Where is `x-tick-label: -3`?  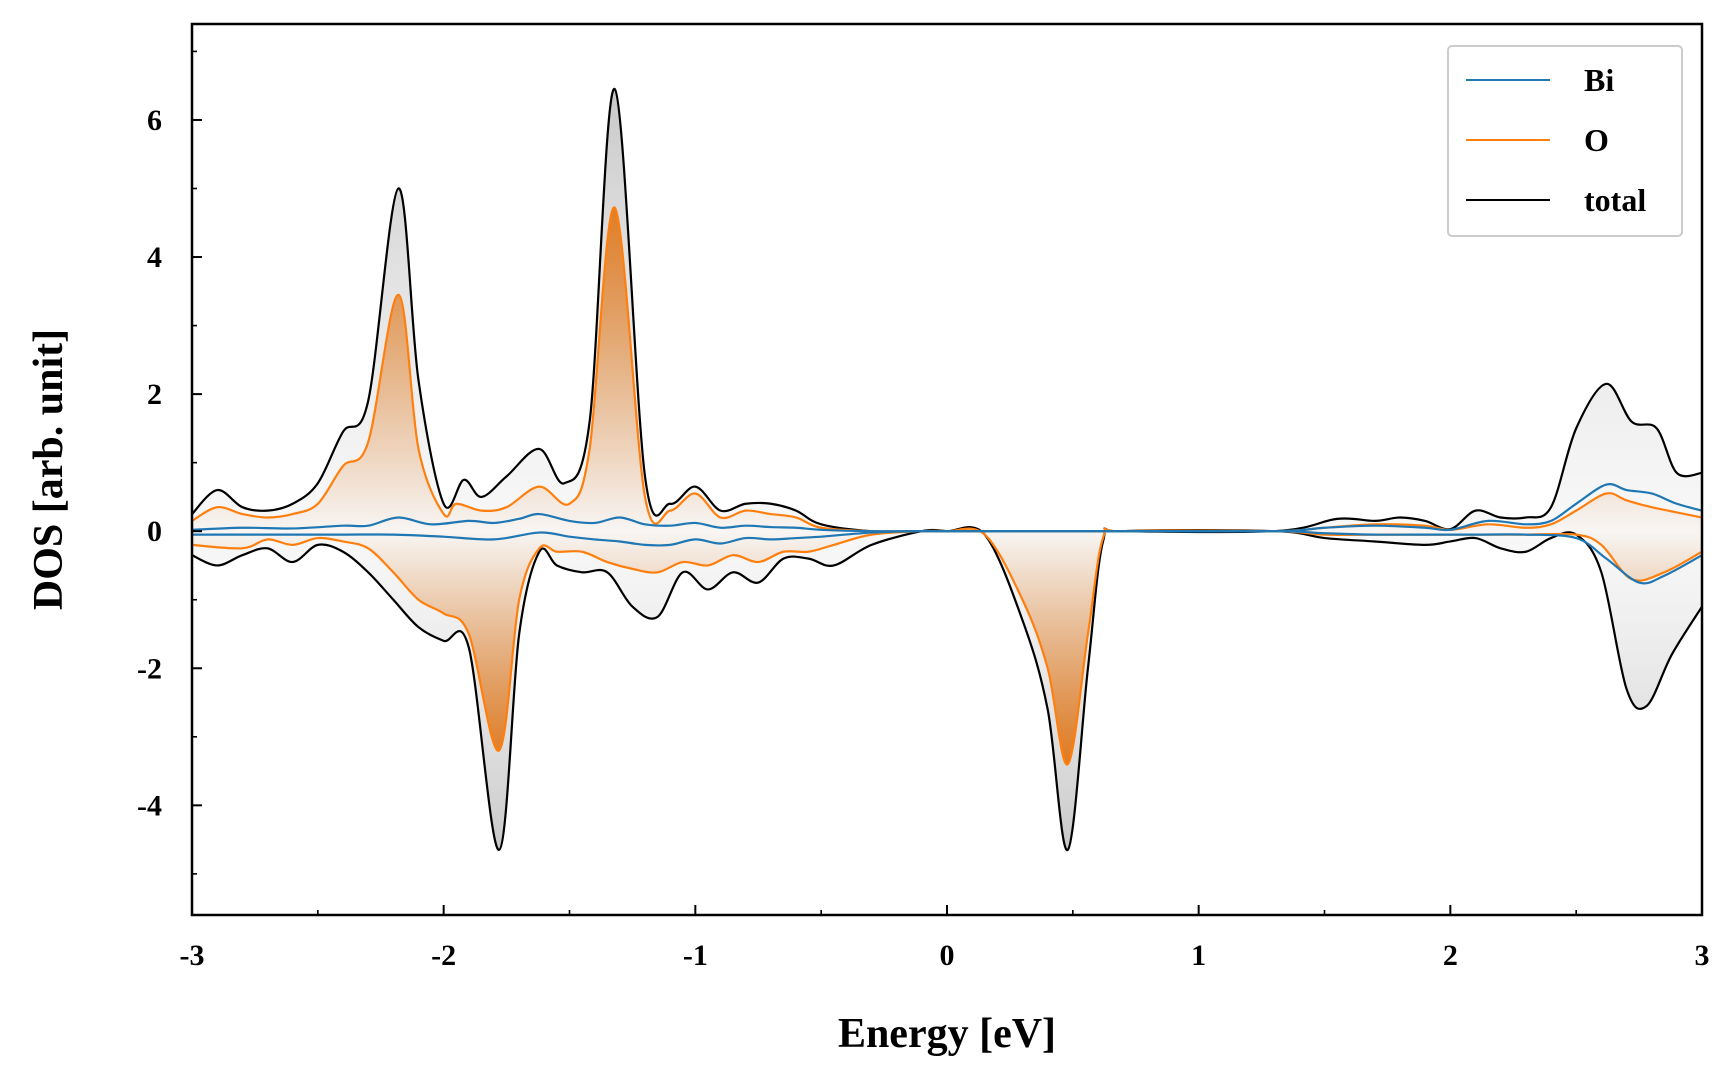 x-tick-label: -3 is located at coordinates (192, 955).